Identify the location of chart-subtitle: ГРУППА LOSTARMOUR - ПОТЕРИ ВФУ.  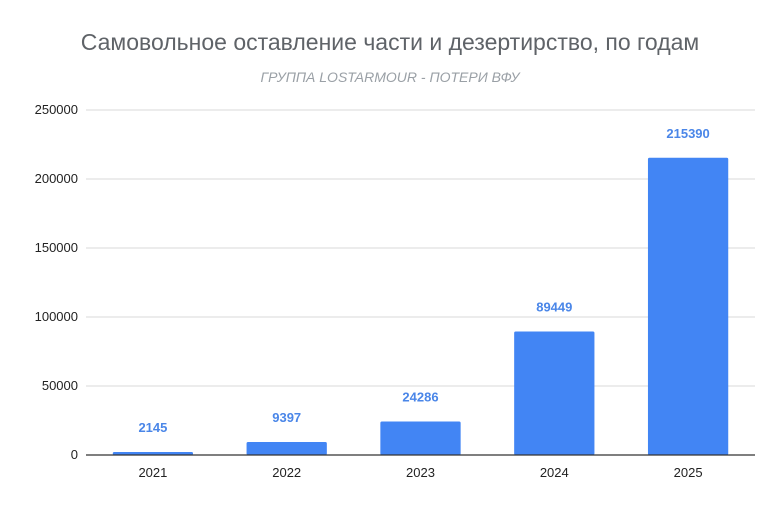
(390, 77).